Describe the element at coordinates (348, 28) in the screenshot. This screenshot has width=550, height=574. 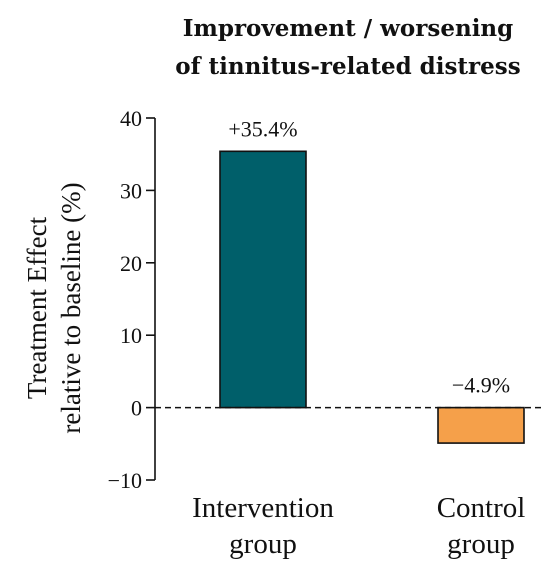
I see `chart-title-line-1: Improvement / worsening` at that location.